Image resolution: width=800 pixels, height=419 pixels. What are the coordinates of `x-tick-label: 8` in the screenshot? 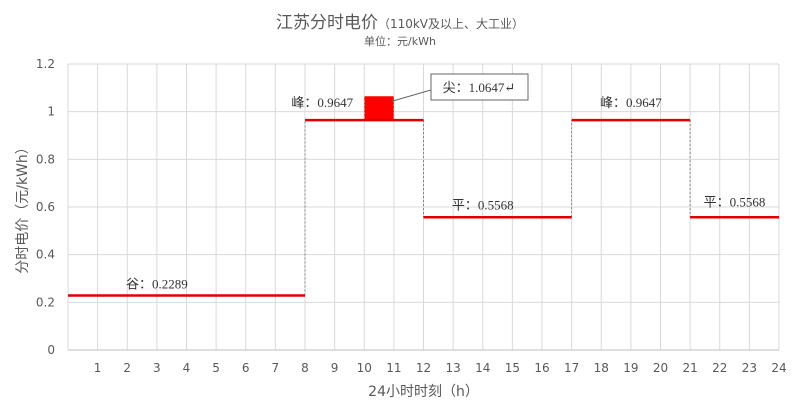 It's located at (305, 368).